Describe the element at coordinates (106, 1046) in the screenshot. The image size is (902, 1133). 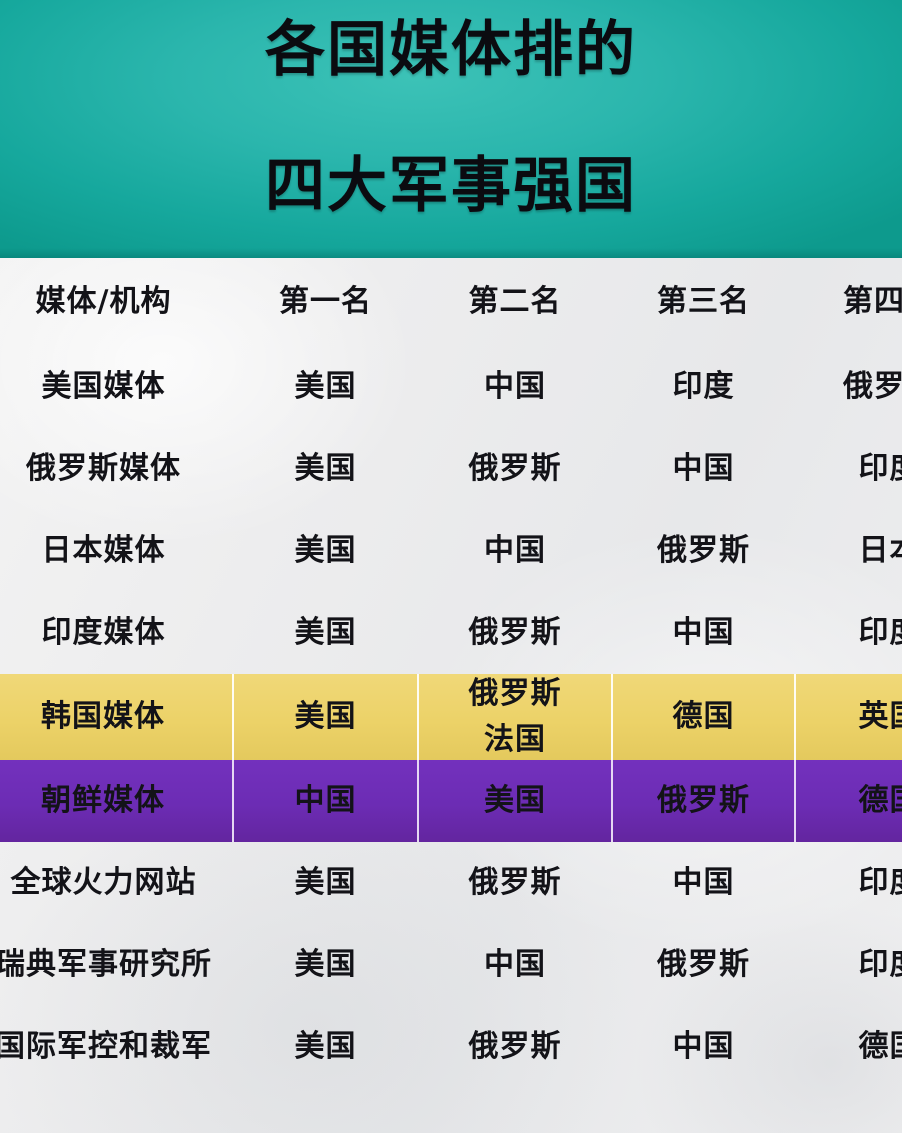
I see `cell-media: 国际军控和裁军` at that location.